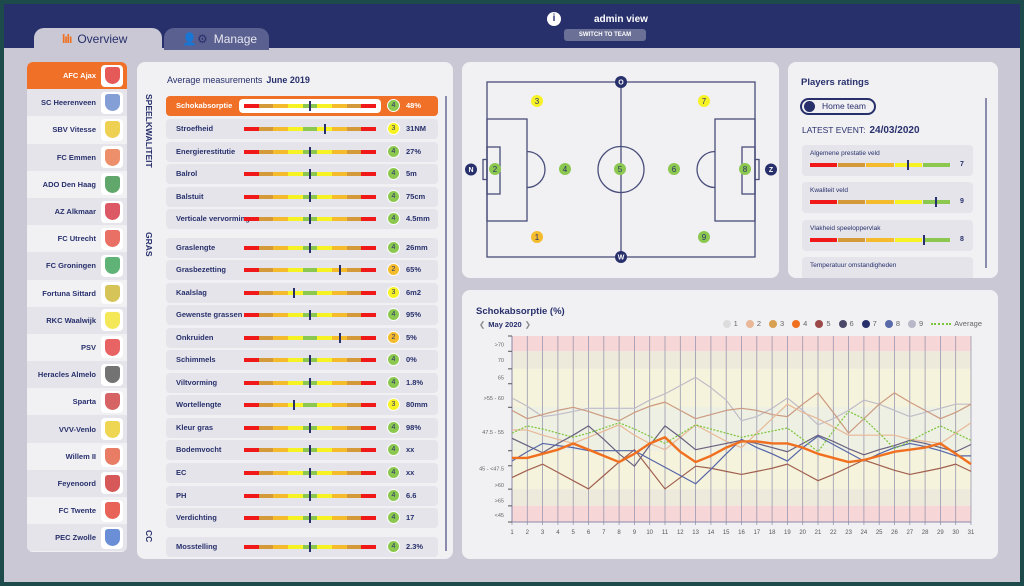  I want to click on measurement-row: Stroefheid 3 31NM, so click(302, 129).